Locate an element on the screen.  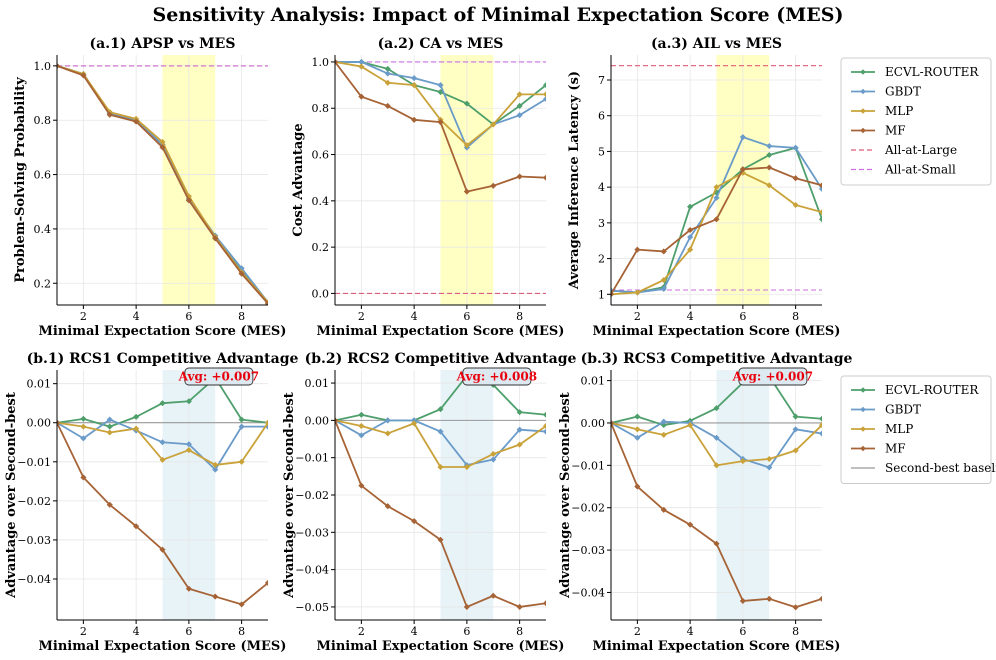
legend-label-ecvl-router: ECVL-ROUTER is located at coordinates (932, 72).